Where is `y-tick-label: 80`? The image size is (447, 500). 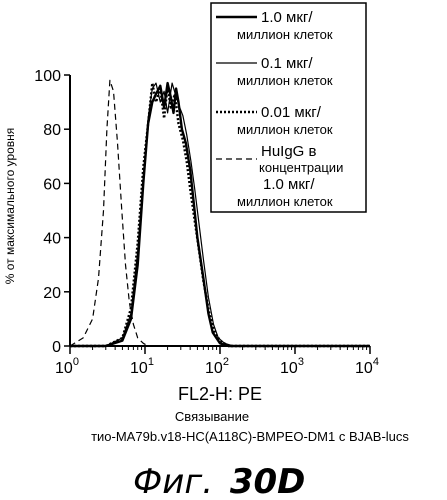
y-tick-label: 80 is located at coordinates (52, 130).